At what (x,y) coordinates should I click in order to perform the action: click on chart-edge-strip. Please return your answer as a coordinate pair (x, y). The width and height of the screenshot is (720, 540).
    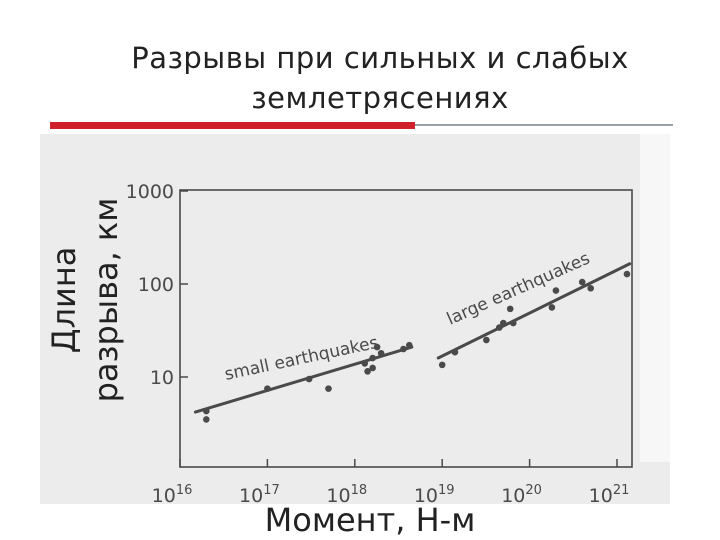
    Looking at the image, I should click on (655, 298).